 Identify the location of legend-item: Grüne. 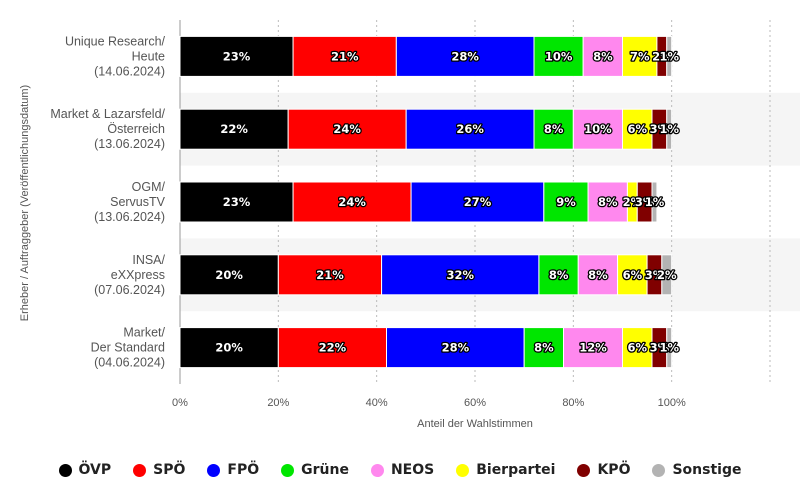
(315, 470).